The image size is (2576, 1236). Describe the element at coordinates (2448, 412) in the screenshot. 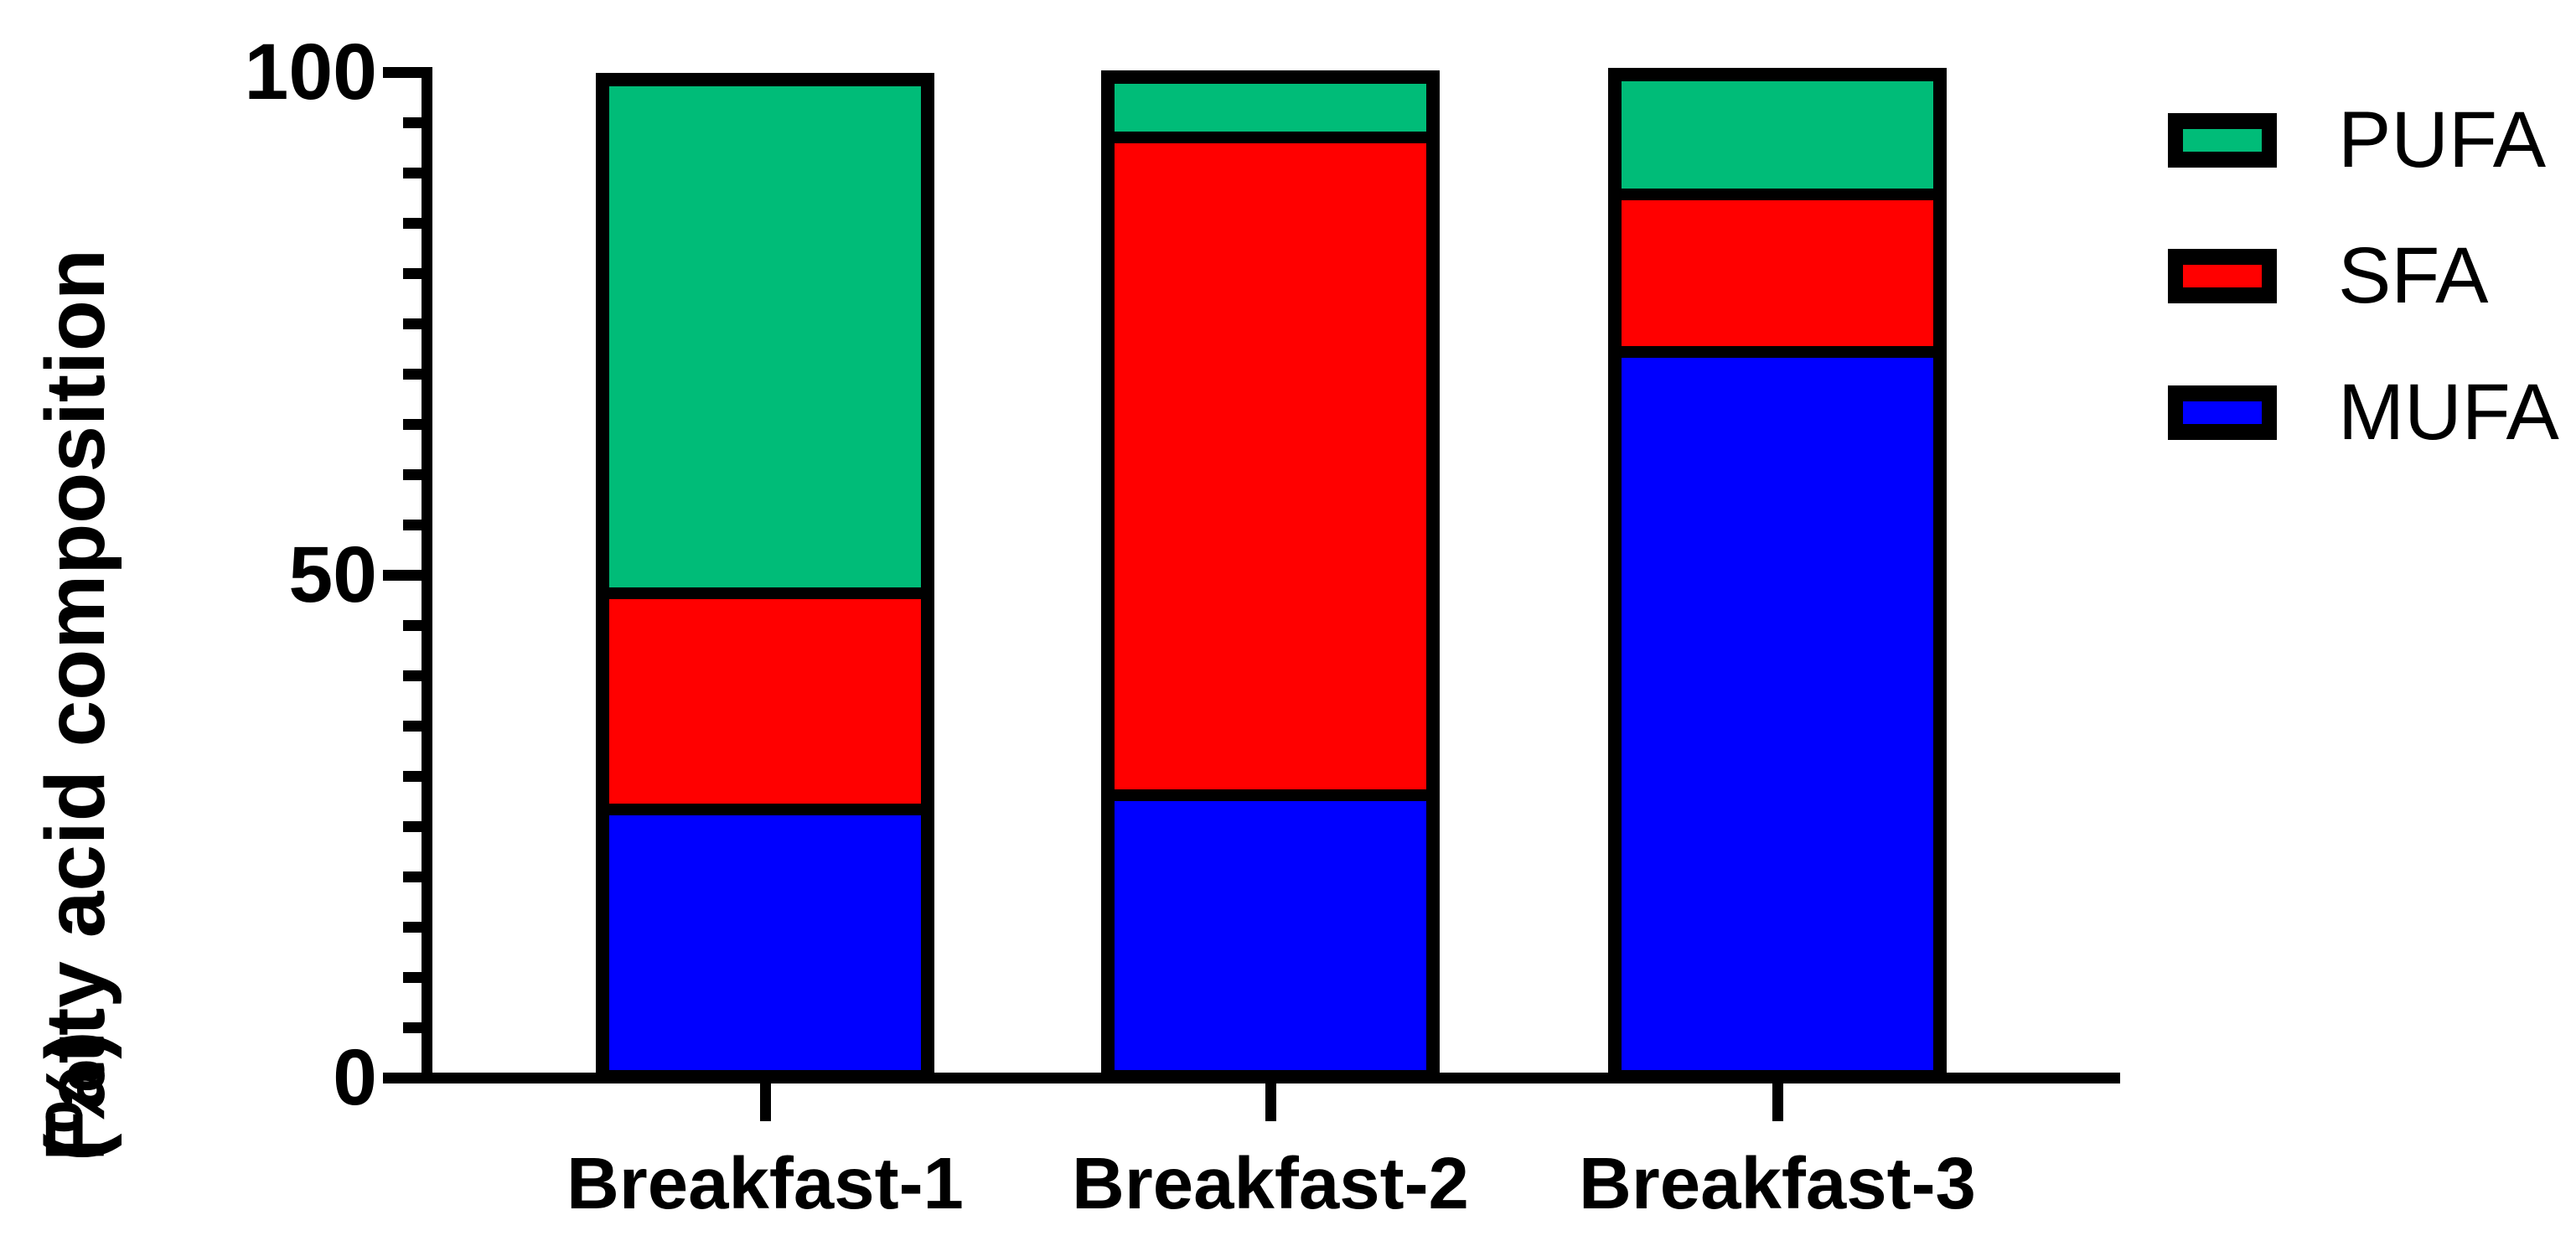

I see `legend-label: MUFA` at that location.